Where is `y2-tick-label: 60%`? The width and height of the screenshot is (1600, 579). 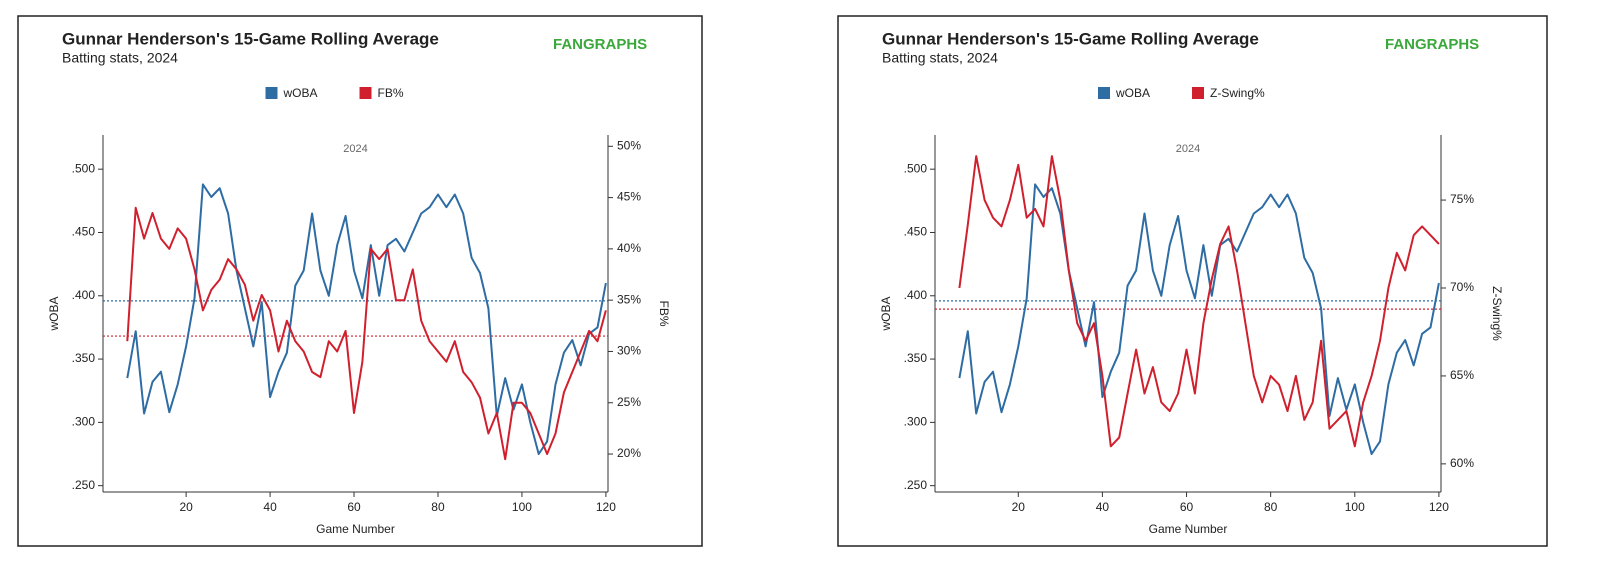 y2-tick-label: 60% is located at coordinates (1462, 463).